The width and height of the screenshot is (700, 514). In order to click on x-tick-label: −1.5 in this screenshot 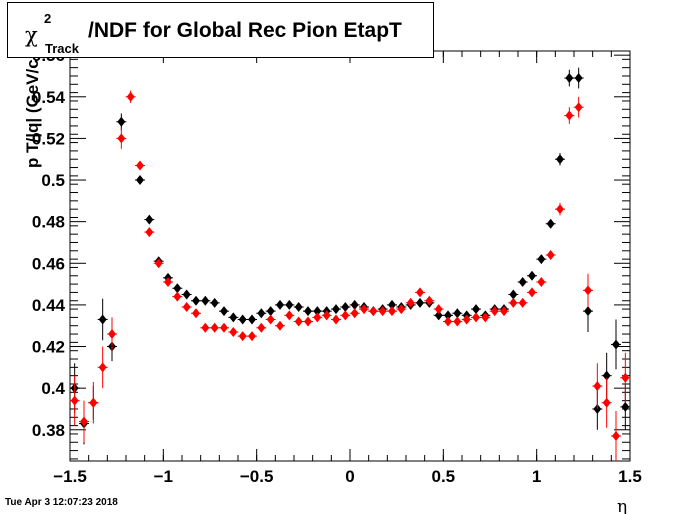, I will do `click(70, 476)`.